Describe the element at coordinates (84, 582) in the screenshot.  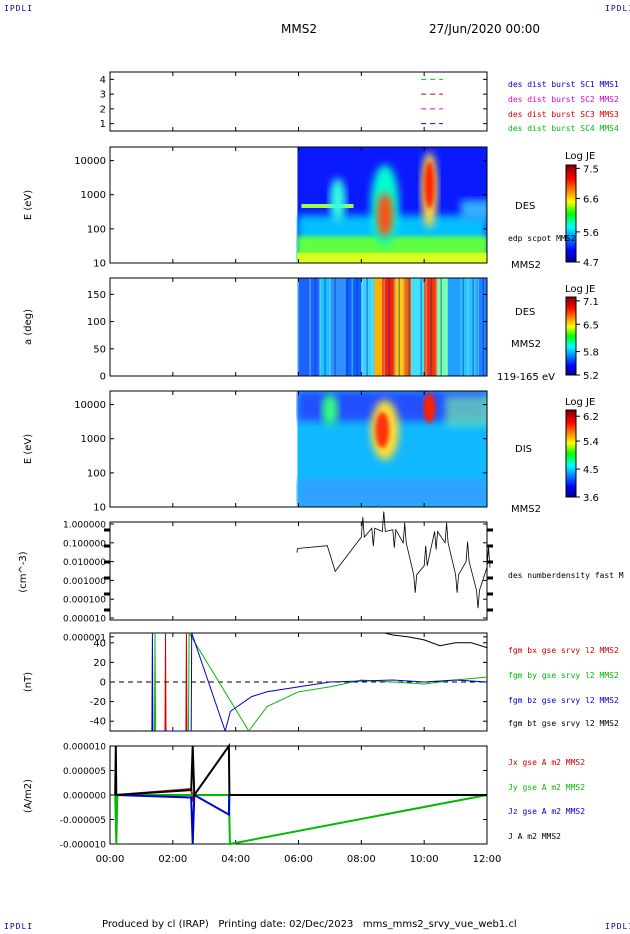
I see `y-tick-label-density: 0.001000` at that location.